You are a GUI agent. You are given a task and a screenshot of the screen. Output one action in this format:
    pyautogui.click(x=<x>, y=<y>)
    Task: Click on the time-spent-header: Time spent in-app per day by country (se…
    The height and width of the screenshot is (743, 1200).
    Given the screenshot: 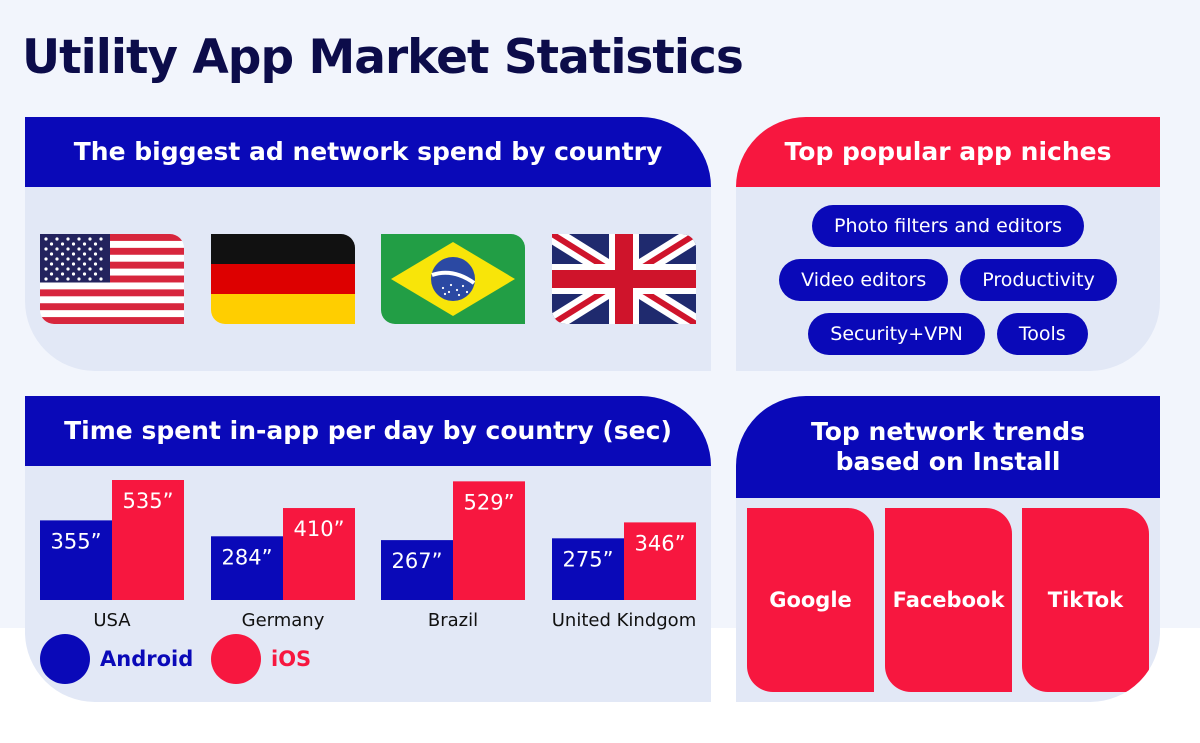 What is the action you would take?
    pyautogui.click(x=368, y=431)
    